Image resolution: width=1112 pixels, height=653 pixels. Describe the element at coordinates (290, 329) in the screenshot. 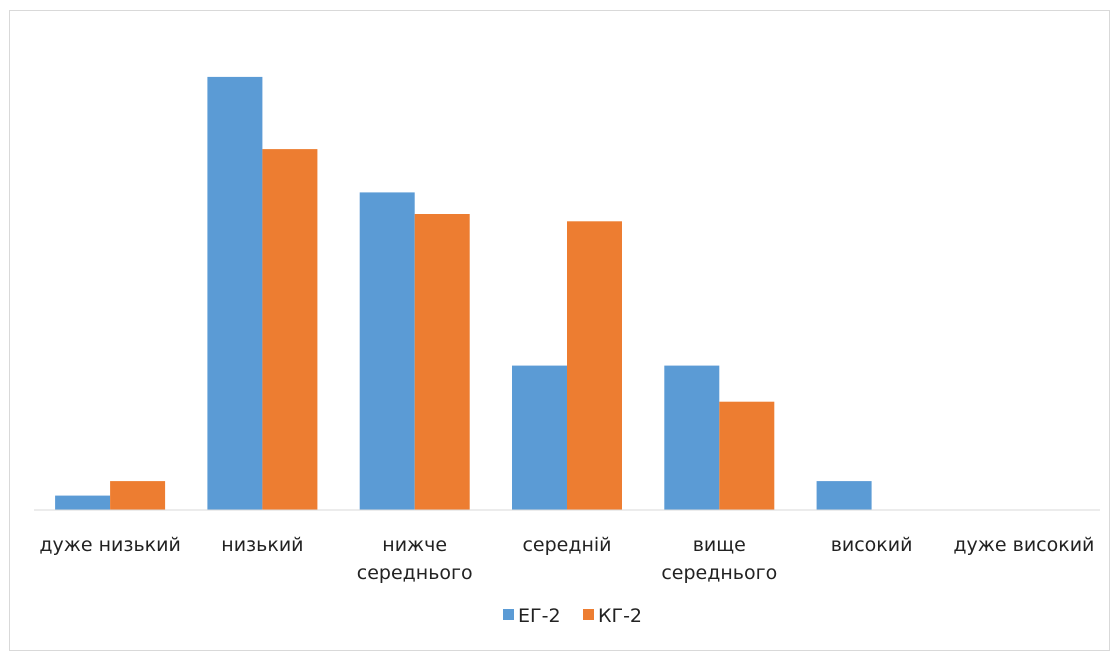

I see `bar-series2-cat2` at that location.